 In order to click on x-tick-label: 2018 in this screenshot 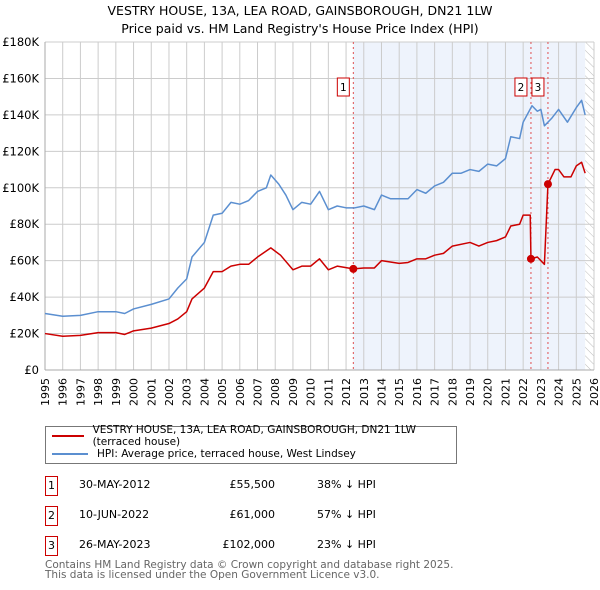, I will do `click(452, 392)`.